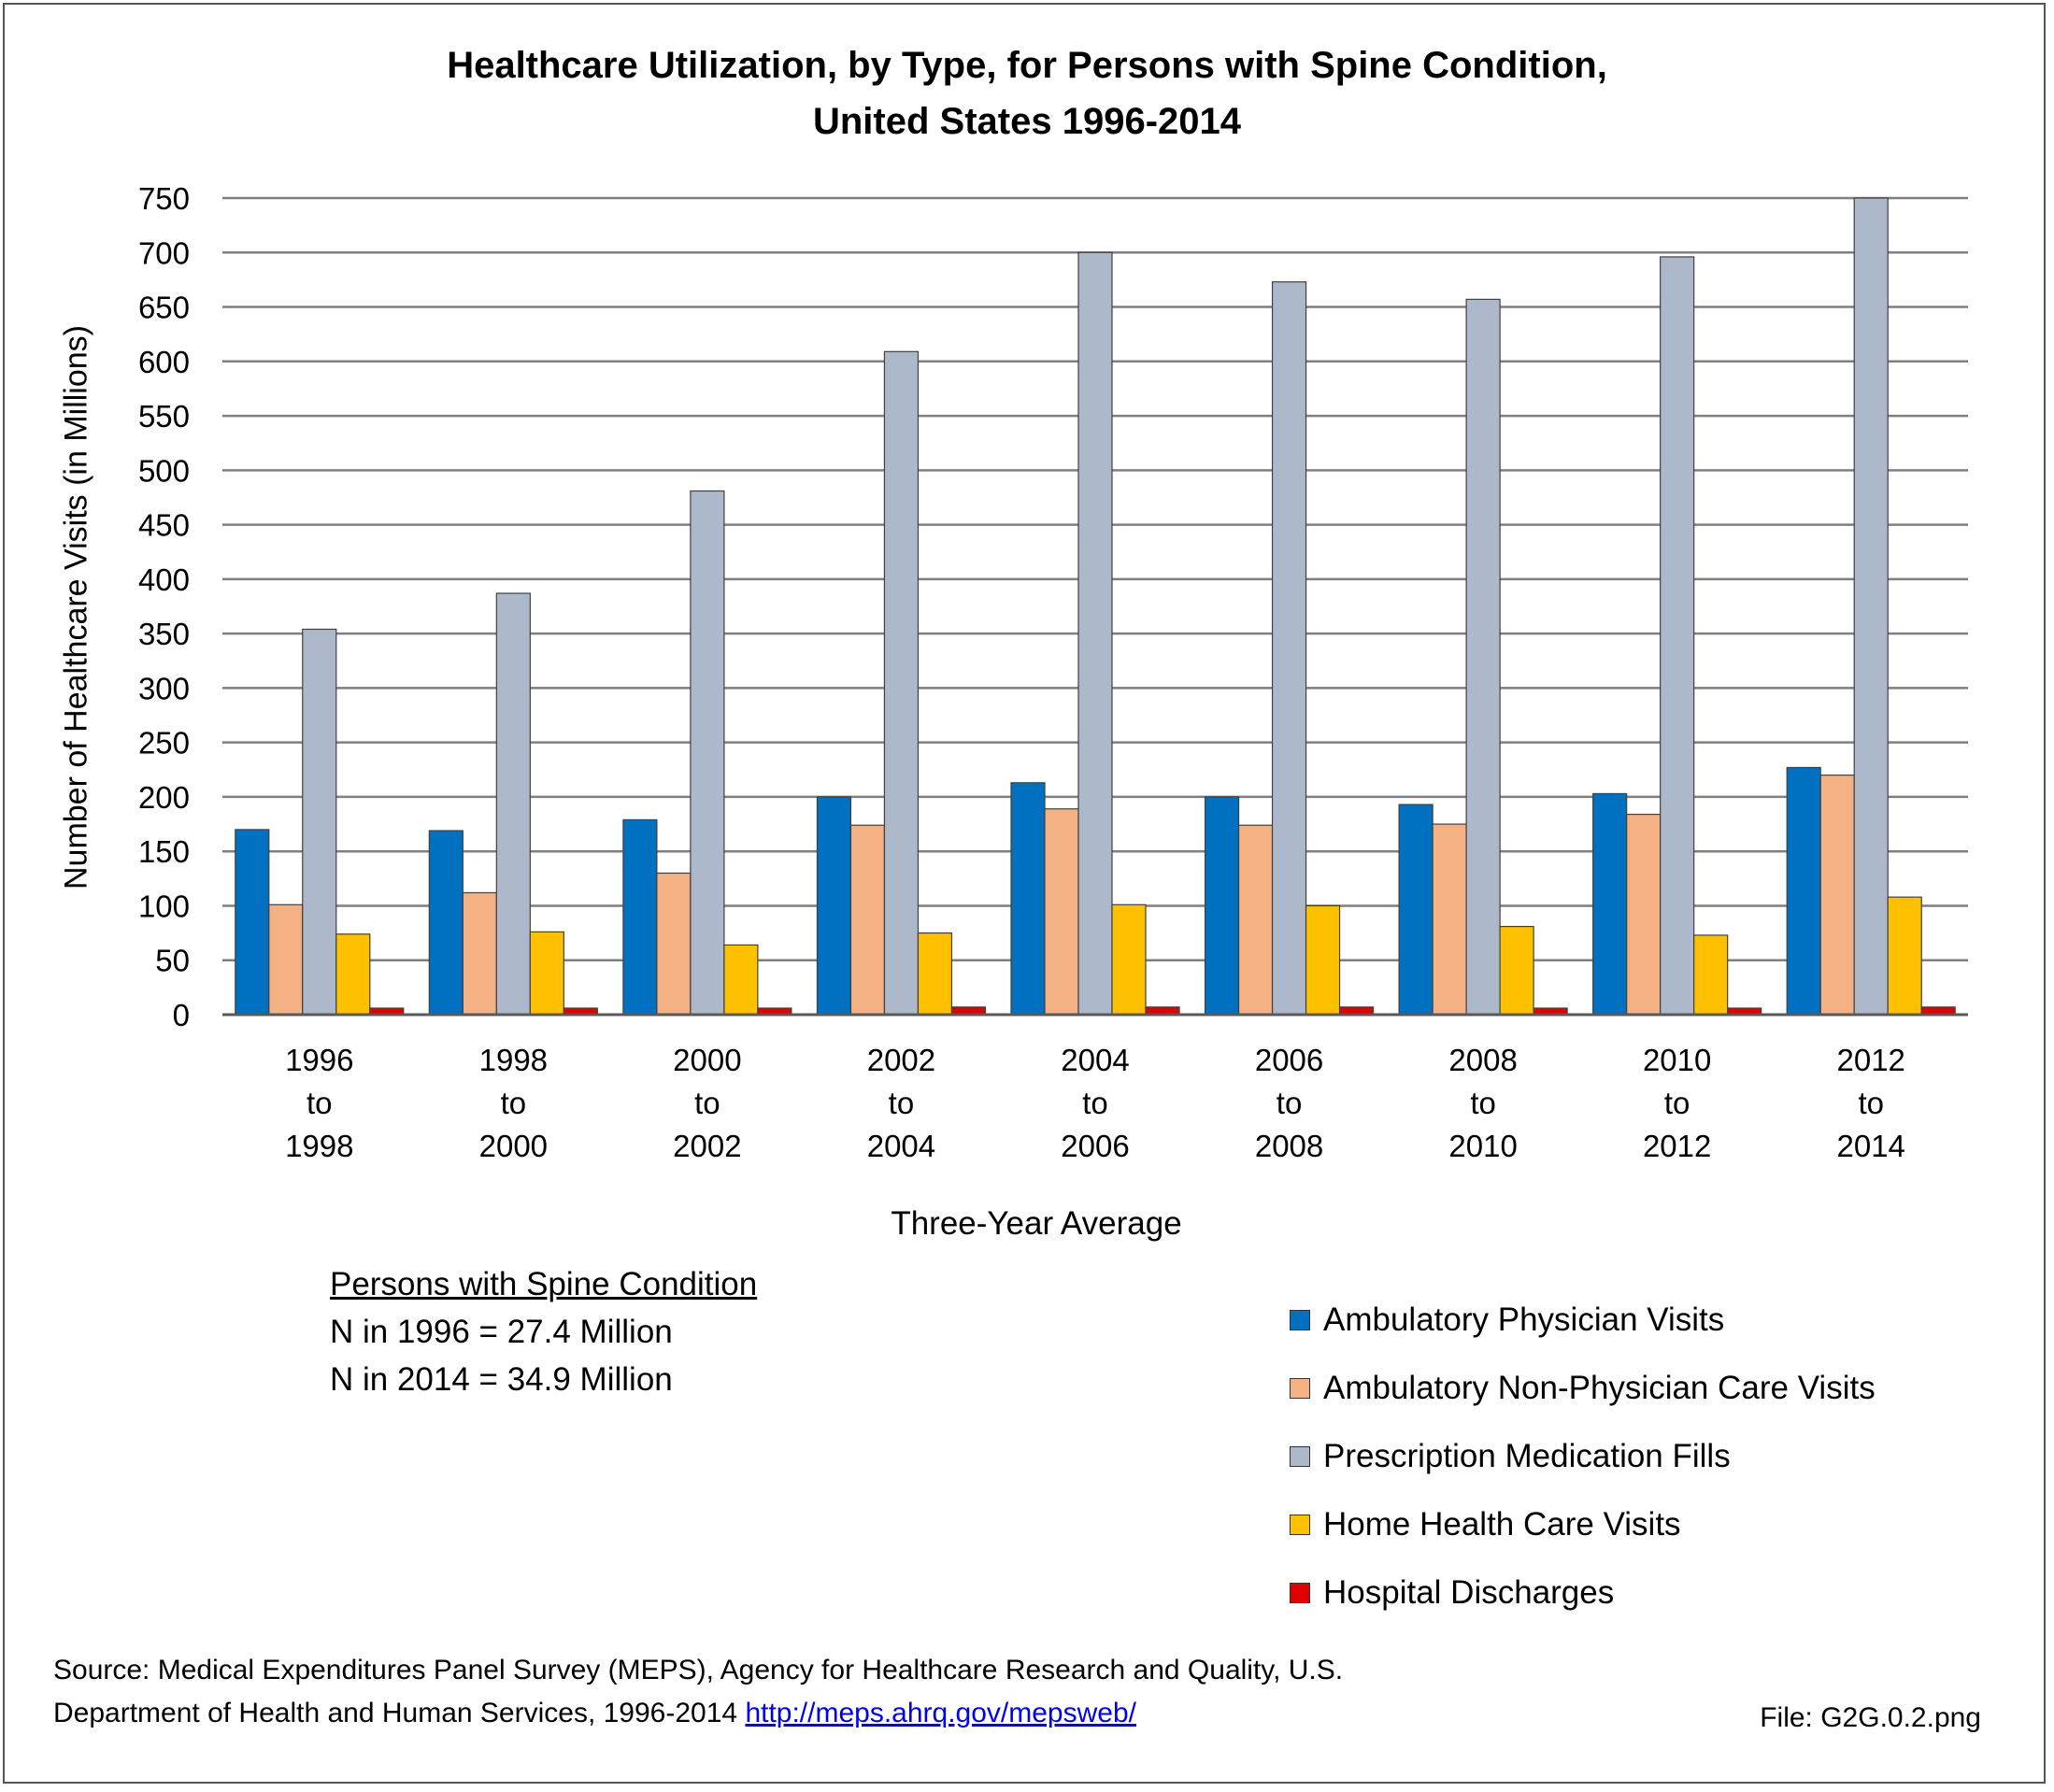  I want to click on legend-label: Hospital Discharges, so click(1469, 1592).